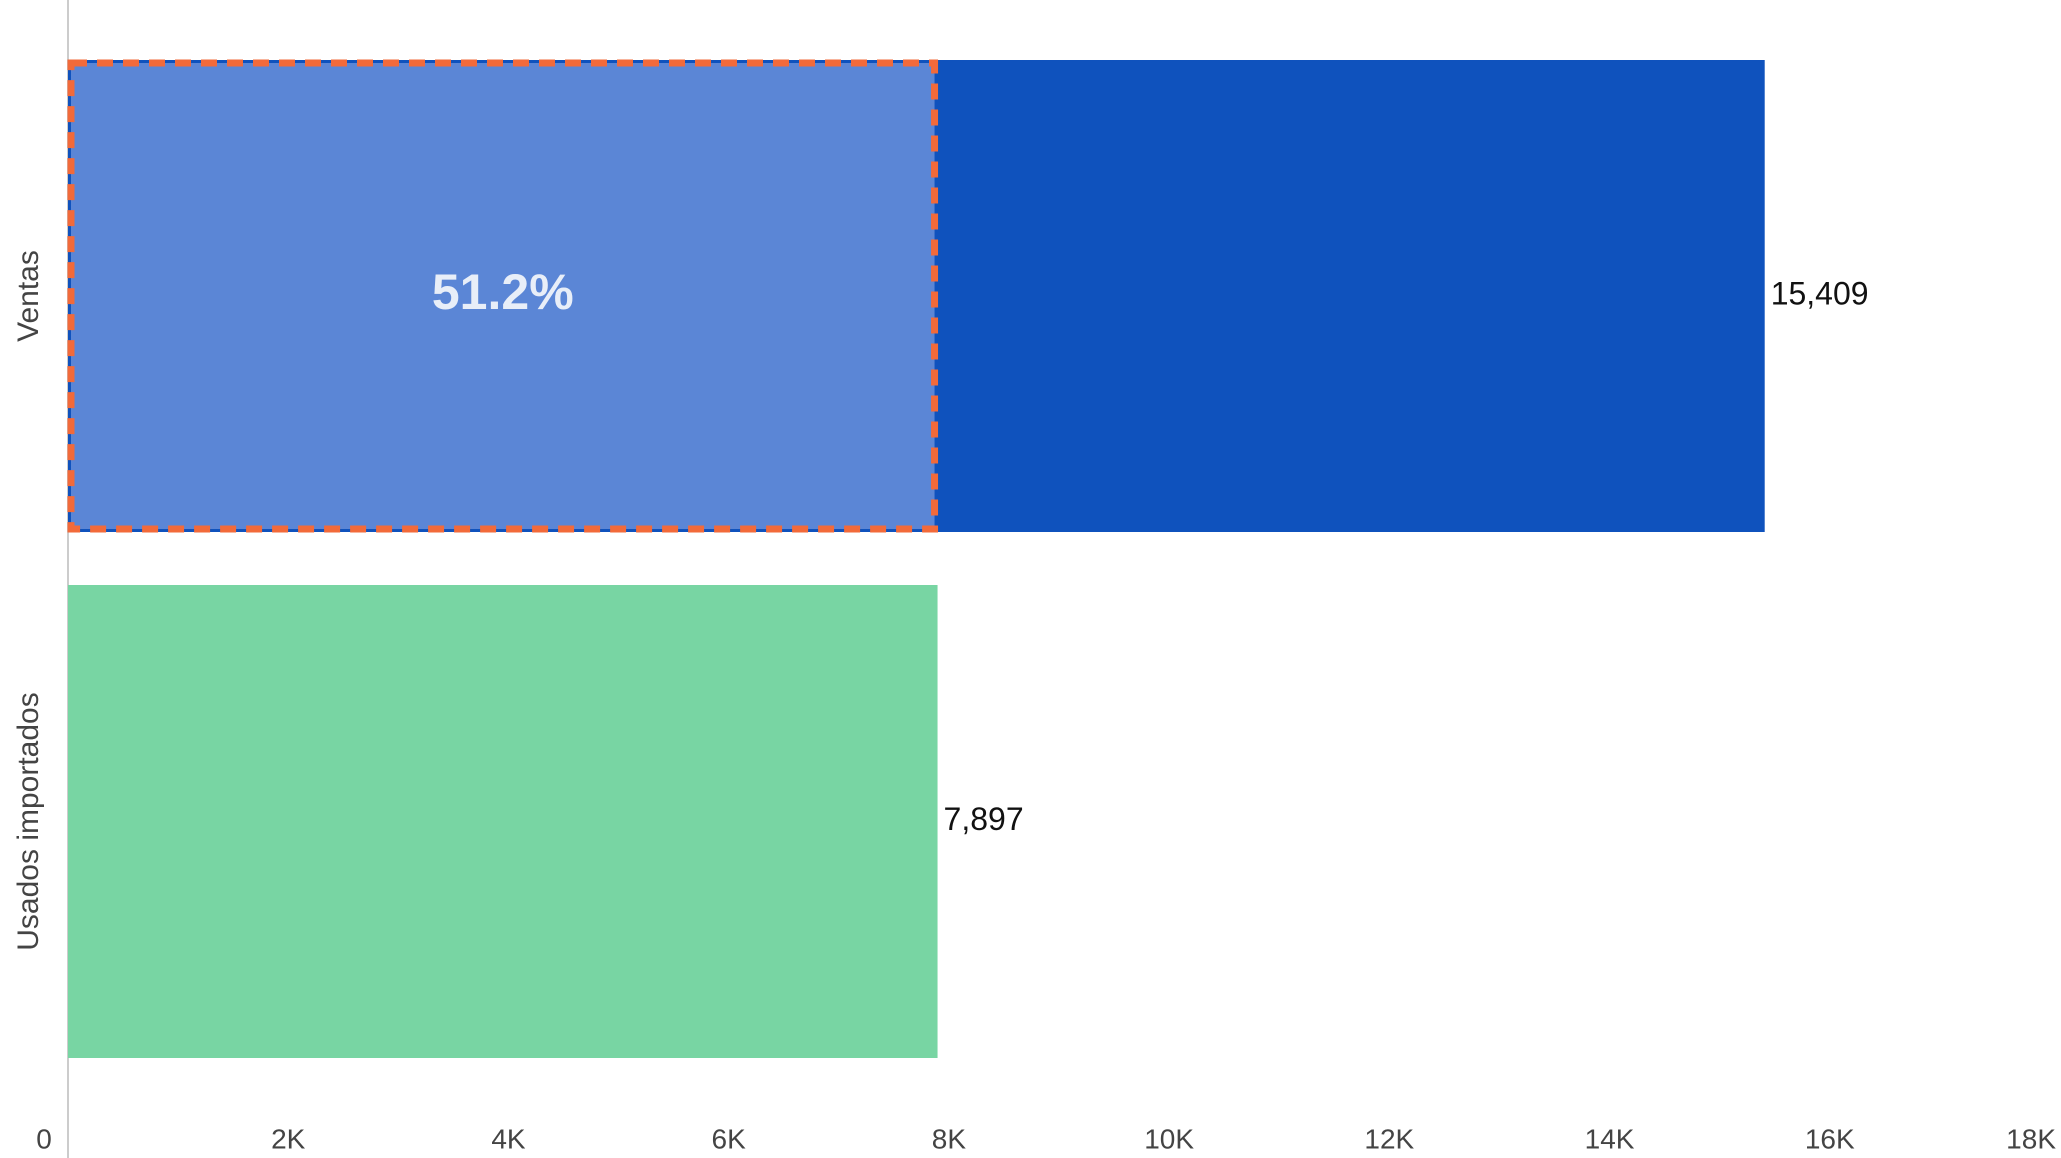 The image size is (2061, 1158). What do you see at coordinates (984, 819) in the screenshot?
I see `value-label: 7,897` at bounding box center [984, 819].